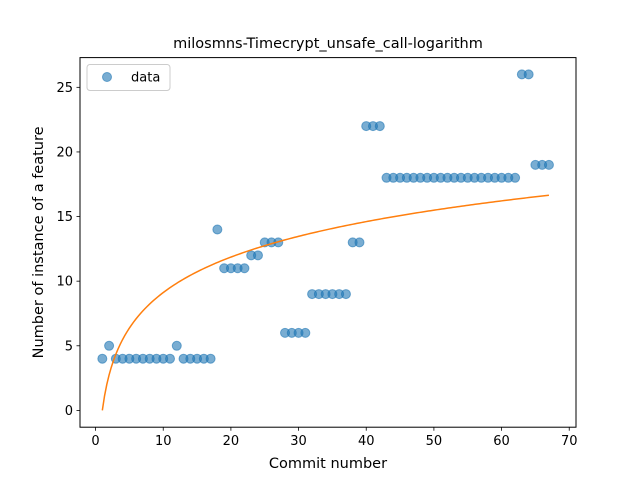 The height and width of the screenshot is (480, 640). I want to click on y-tick-label: 20, so click(64, 152).